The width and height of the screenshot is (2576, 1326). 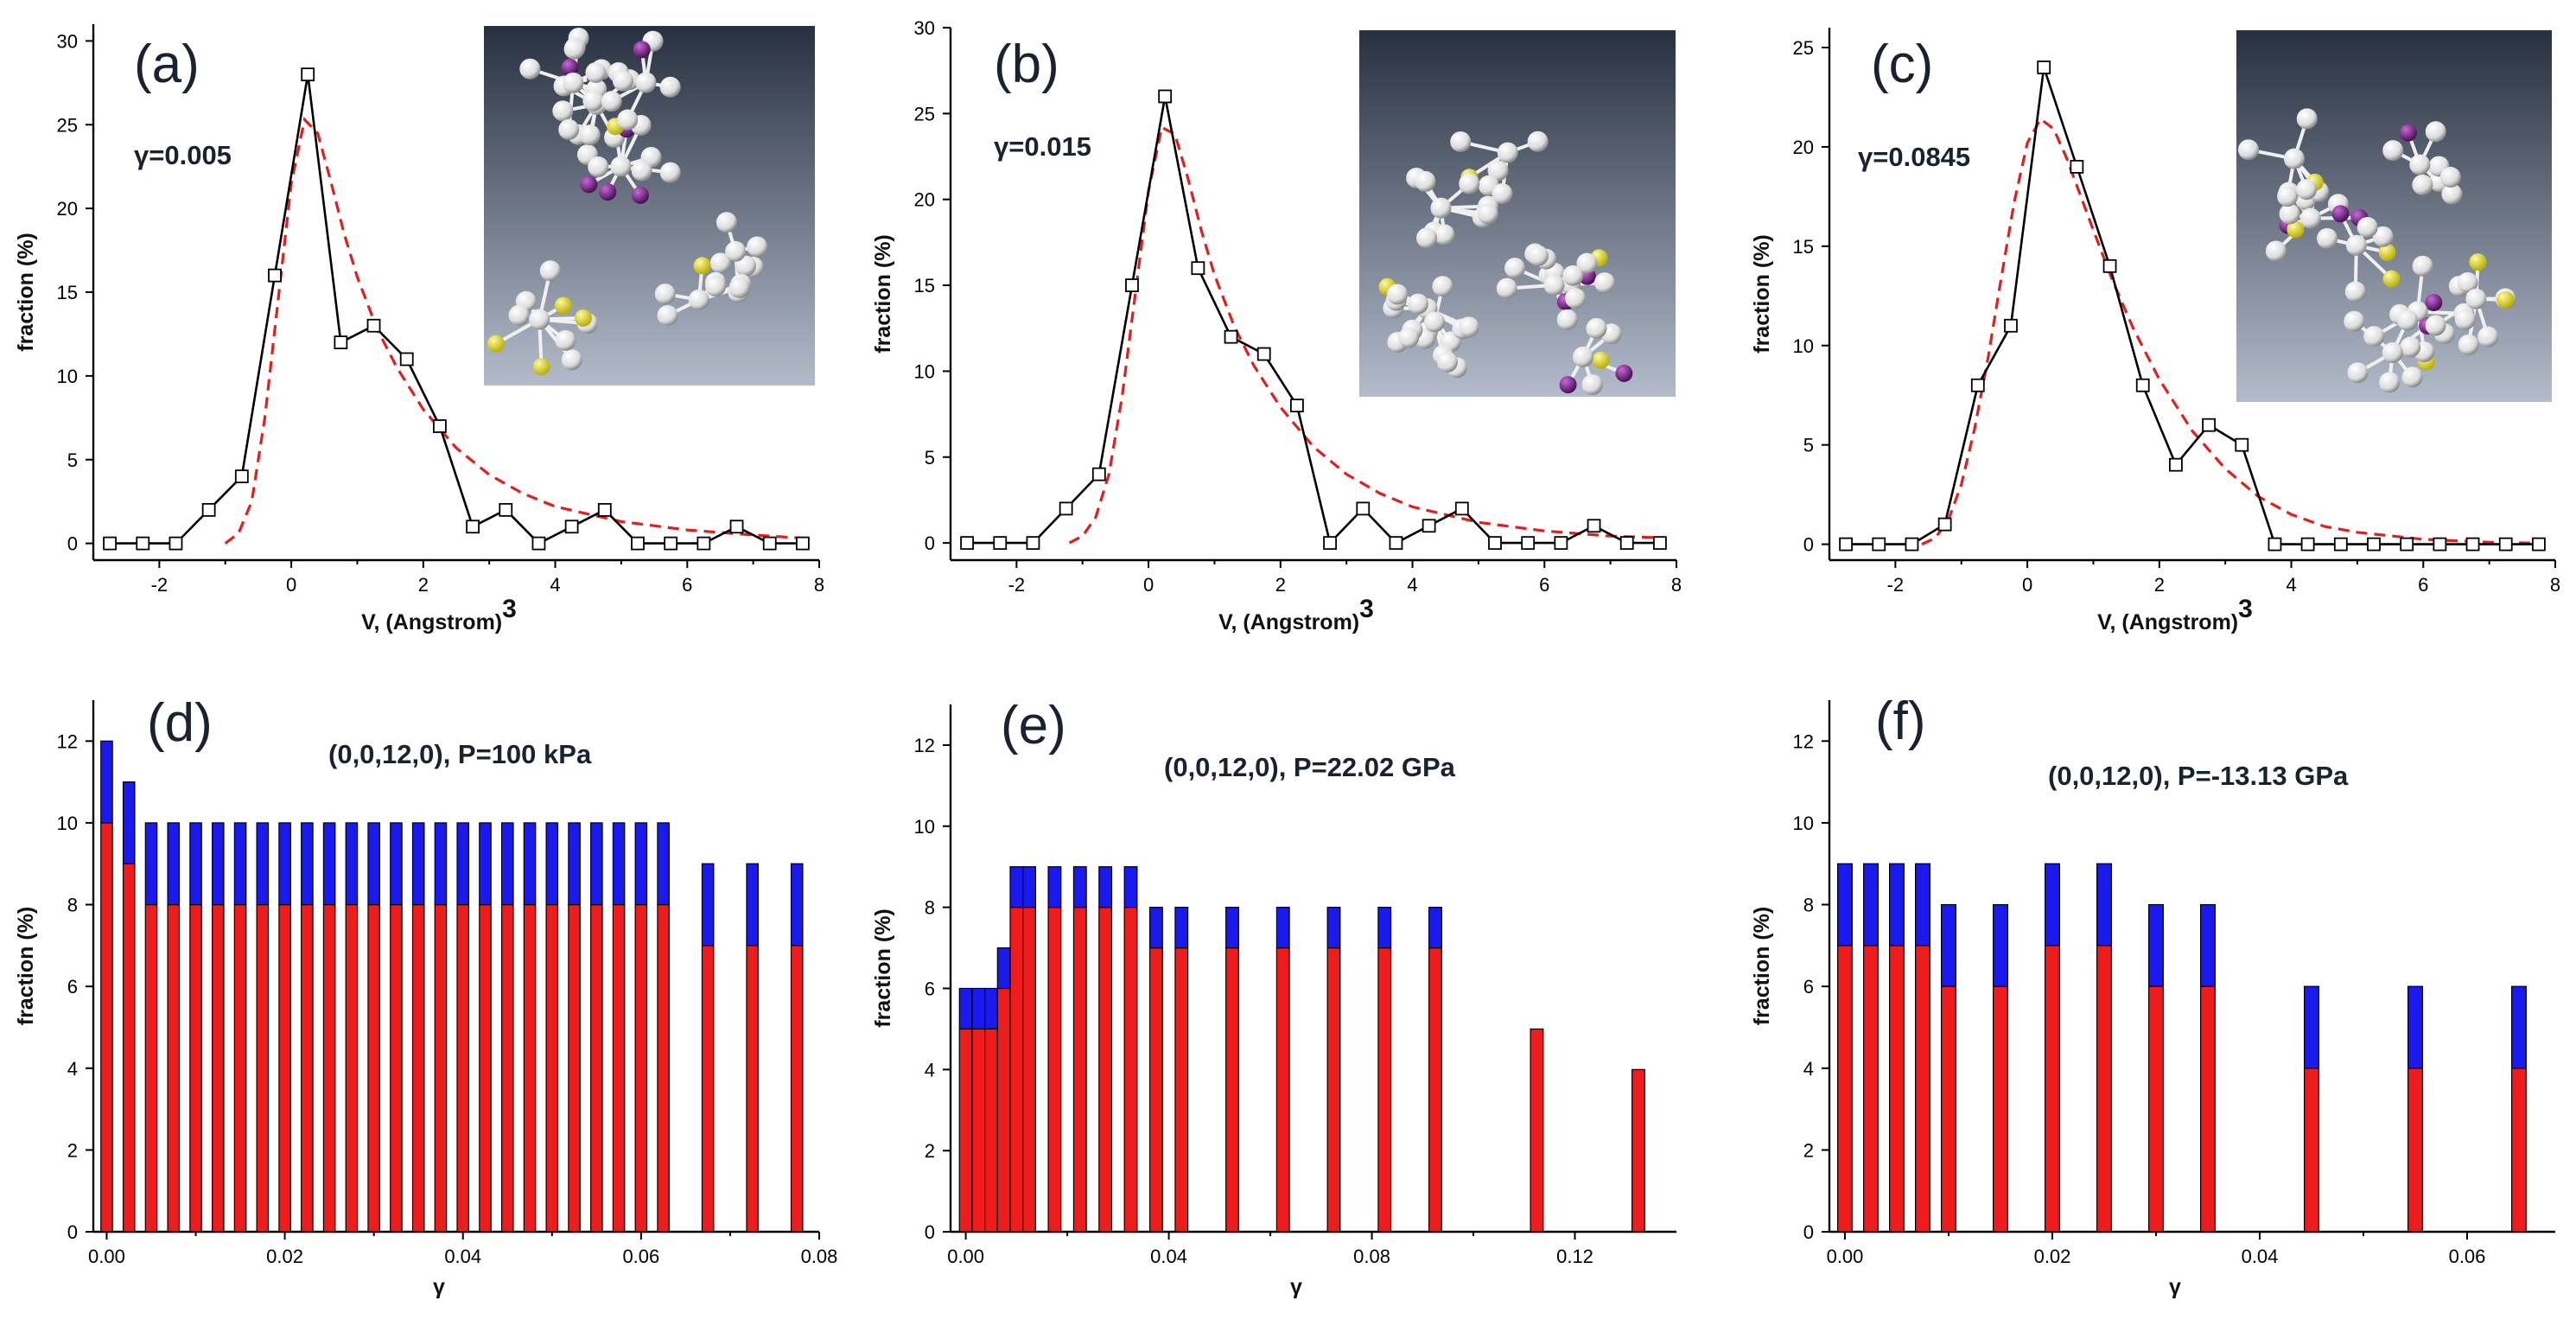 I want to click on y-tick-label: 12, so click(x=68, y=741).